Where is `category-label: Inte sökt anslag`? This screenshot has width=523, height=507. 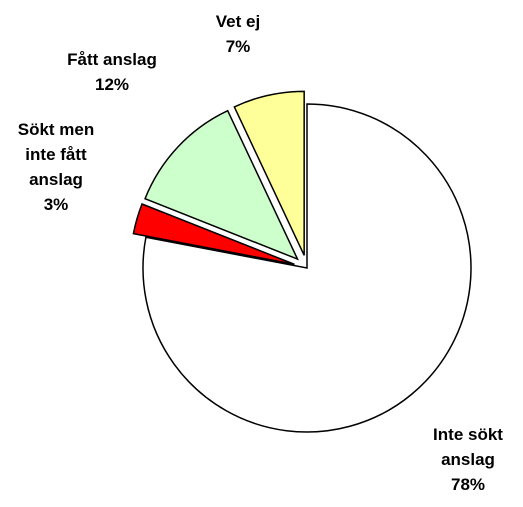 category-label: Inte sökt anslag is located at coordinates (468, 447).